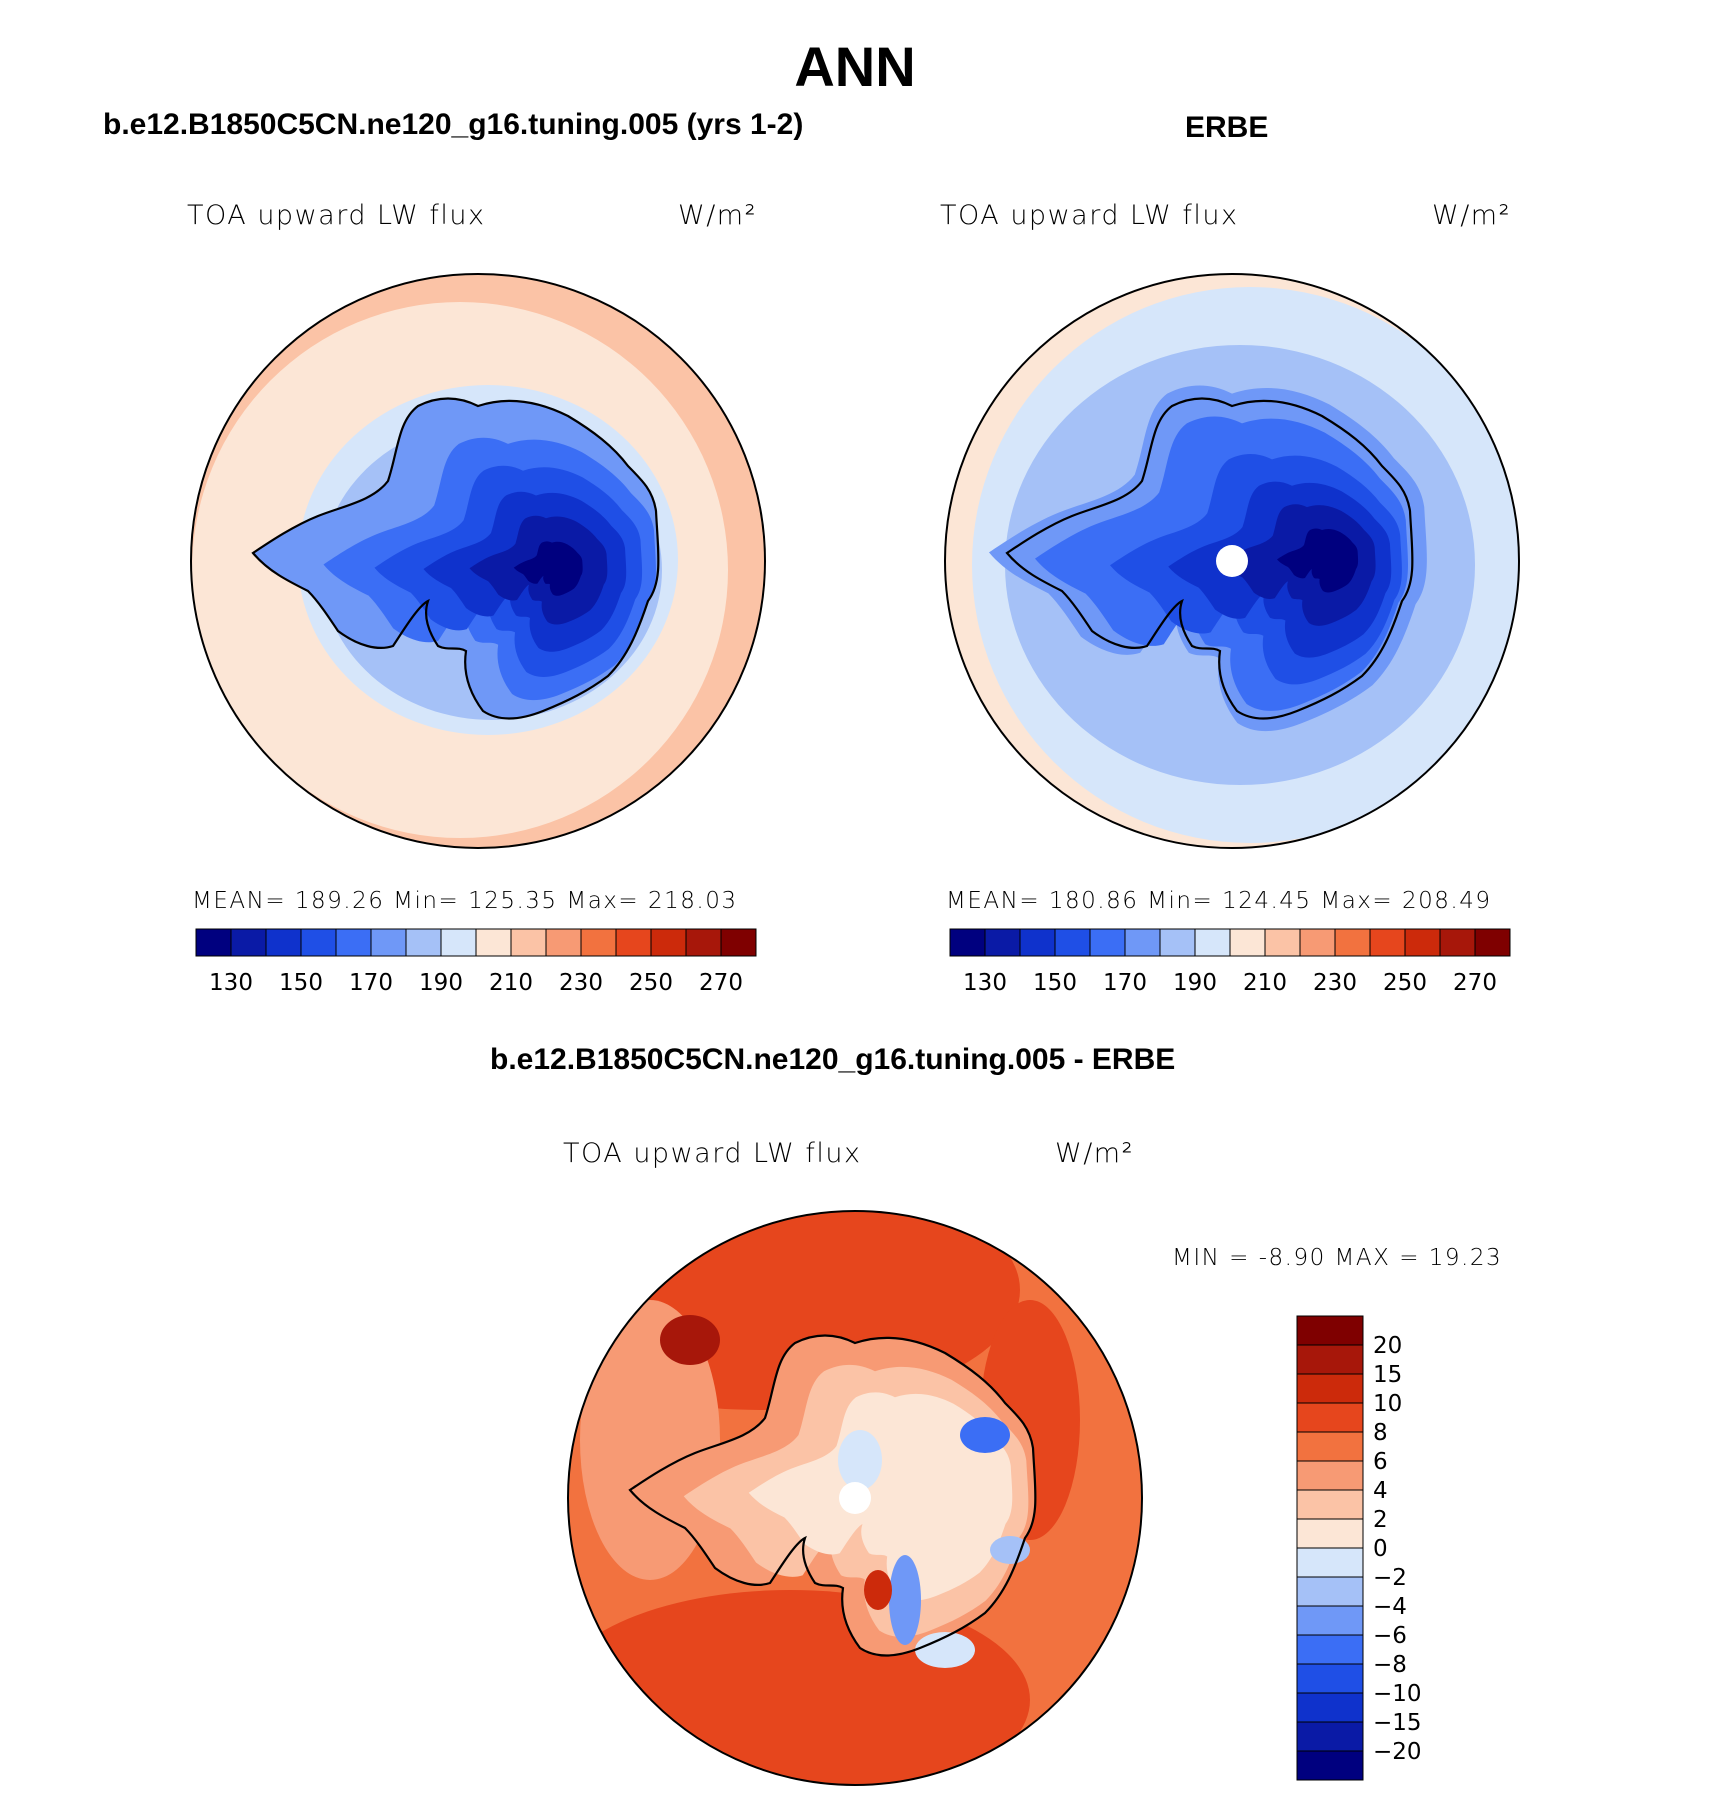 Image resolution: width=1710 pixels, height=1796 pixels. Describe the element at coordinates (1380, 1433) in the screenshot. I see `colorbar-tick-label: 8` at that location.